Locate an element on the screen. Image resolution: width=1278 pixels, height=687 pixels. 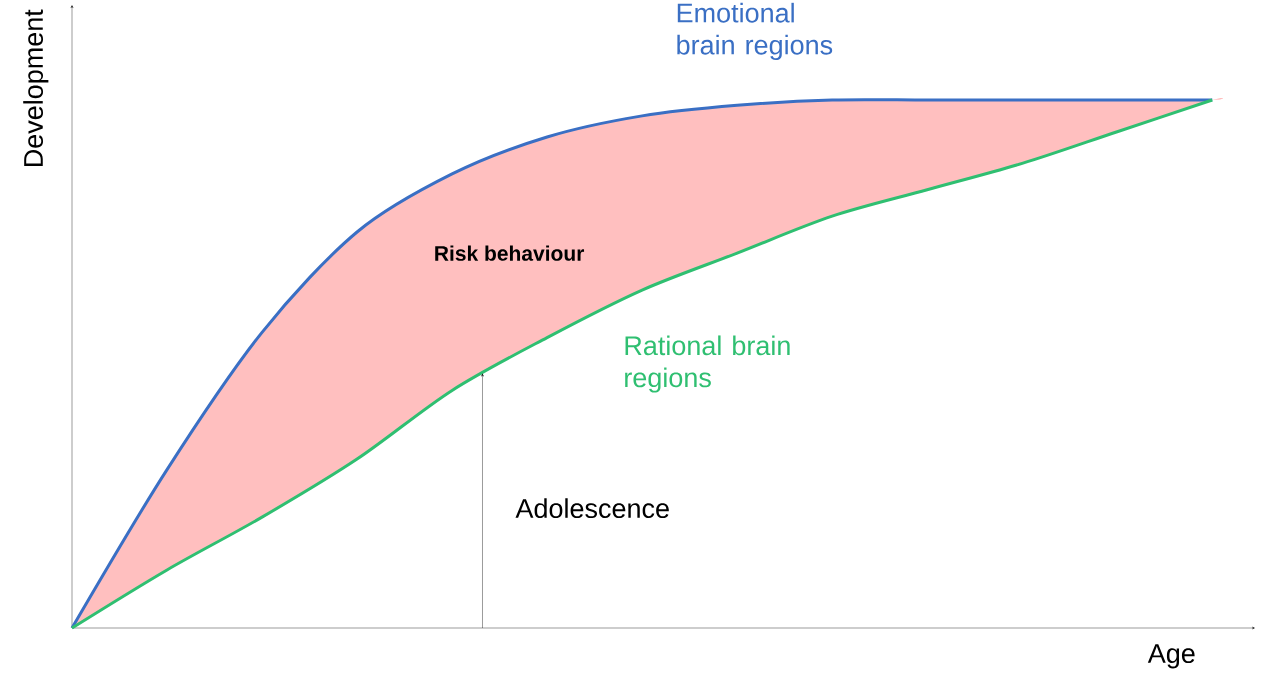
series-label: Rational brain regions is located at coordinates (707, 364).